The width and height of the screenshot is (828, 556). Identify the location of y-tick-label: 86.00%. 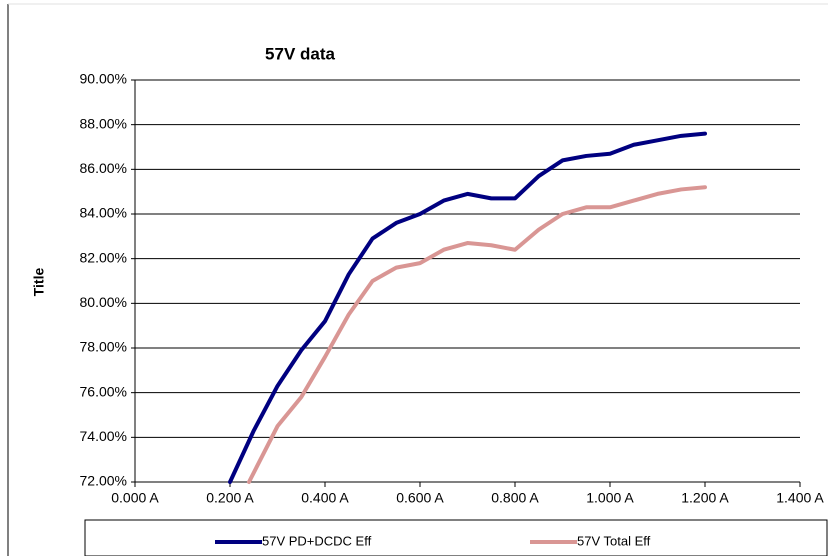
(103, 168).